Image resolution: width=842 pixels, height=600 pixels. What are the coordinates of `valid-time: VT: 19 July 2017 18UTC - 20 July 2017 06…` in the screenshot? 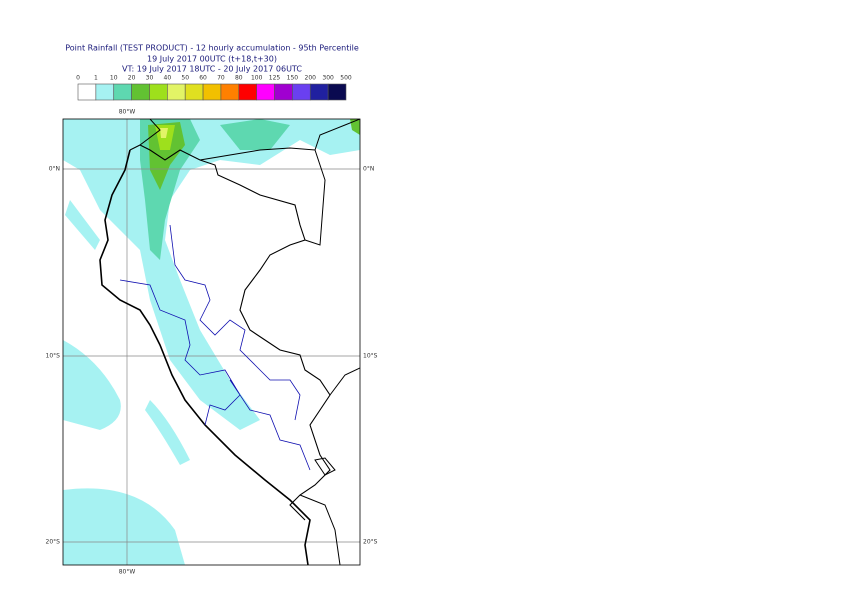 It's located at (212, 69).